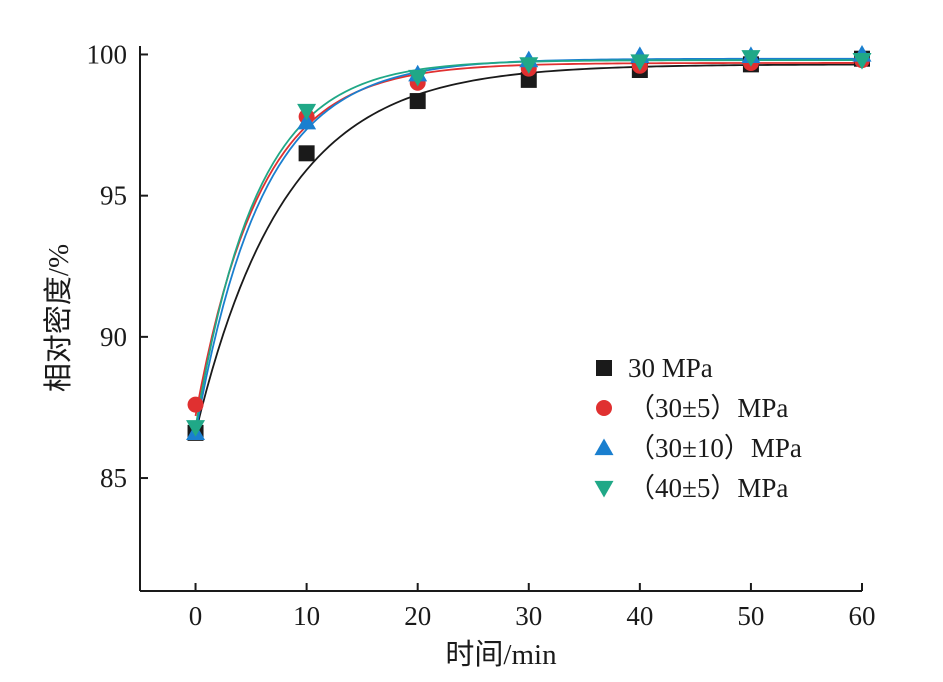 The image size is (943, 682). Describe the element at coordinates (698, 428) in the screenshot. I see `legend: 30 MPa （30±5）MPa （30±10）MPa （40±5）MPa` at that location.